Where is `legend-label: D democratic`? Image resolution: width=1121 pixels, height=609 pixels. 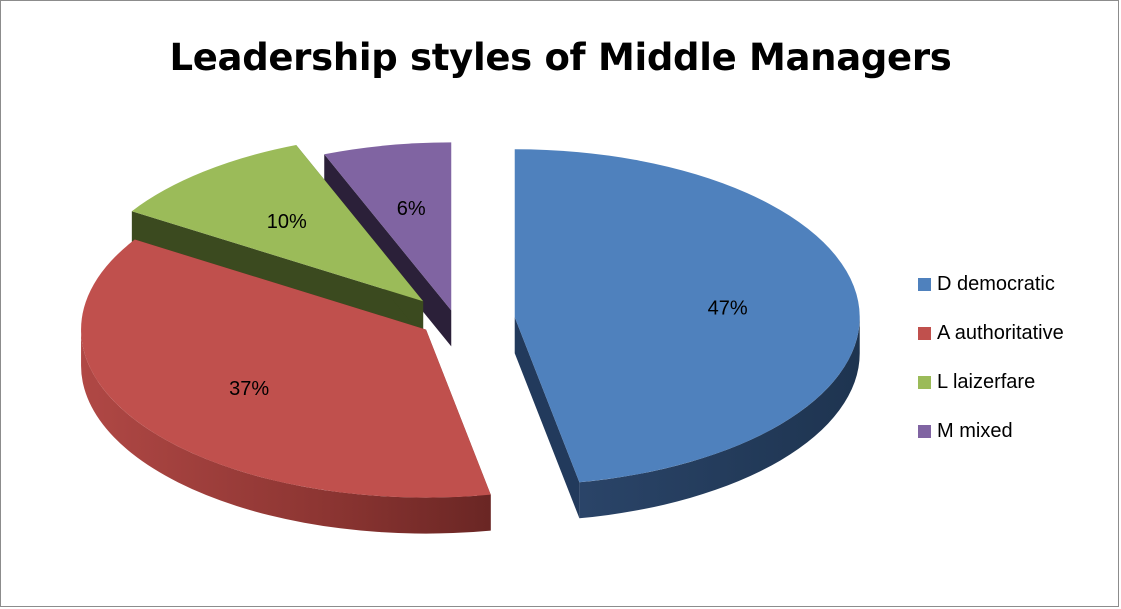
legend-label: D democratic is located at coordinates (996, 284).